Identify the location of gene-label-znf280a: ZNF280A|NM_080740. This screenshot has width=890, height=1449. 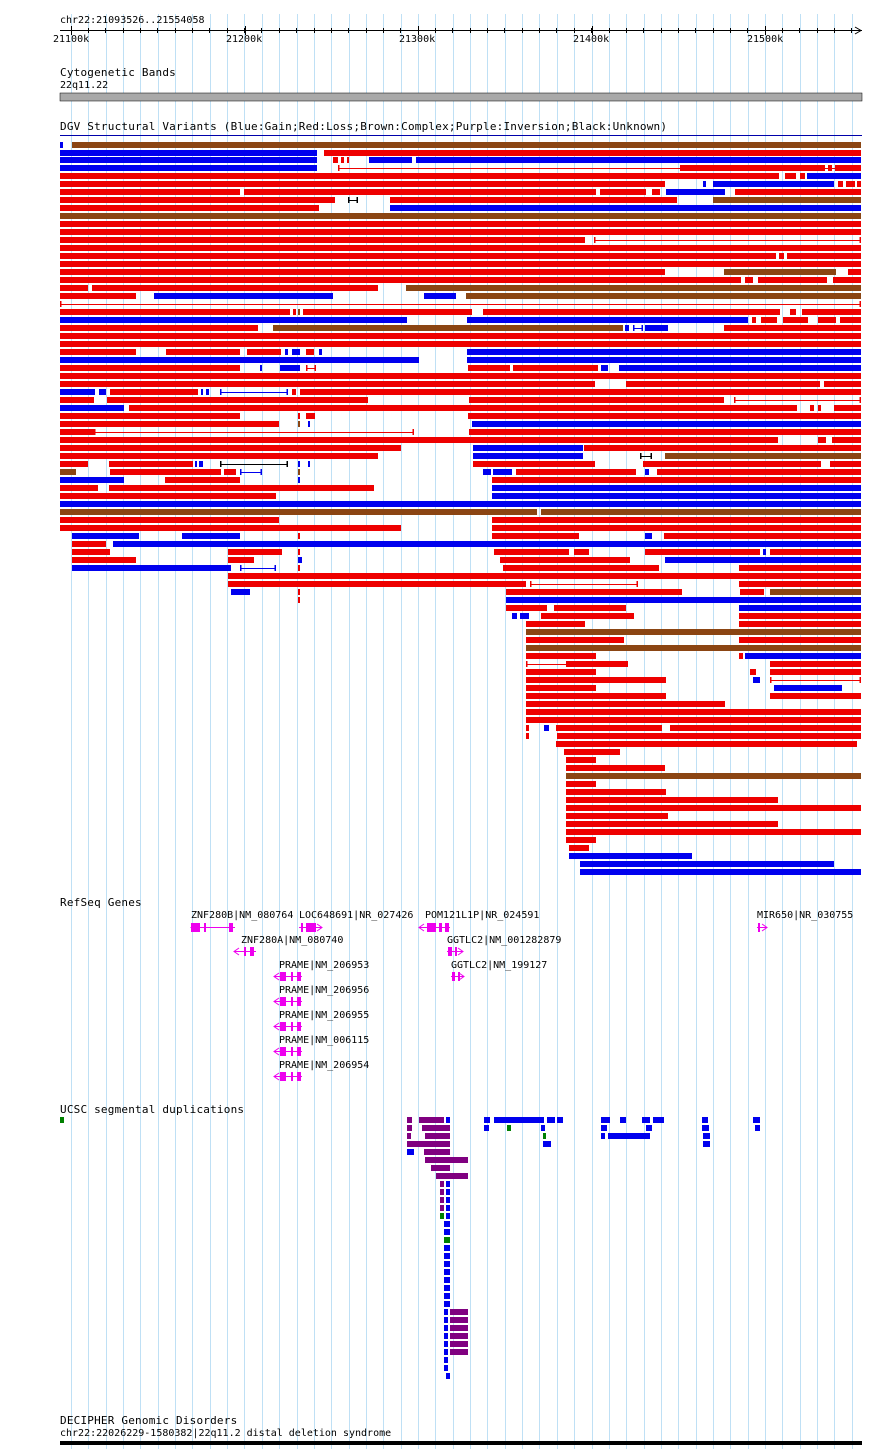
(292, 940).